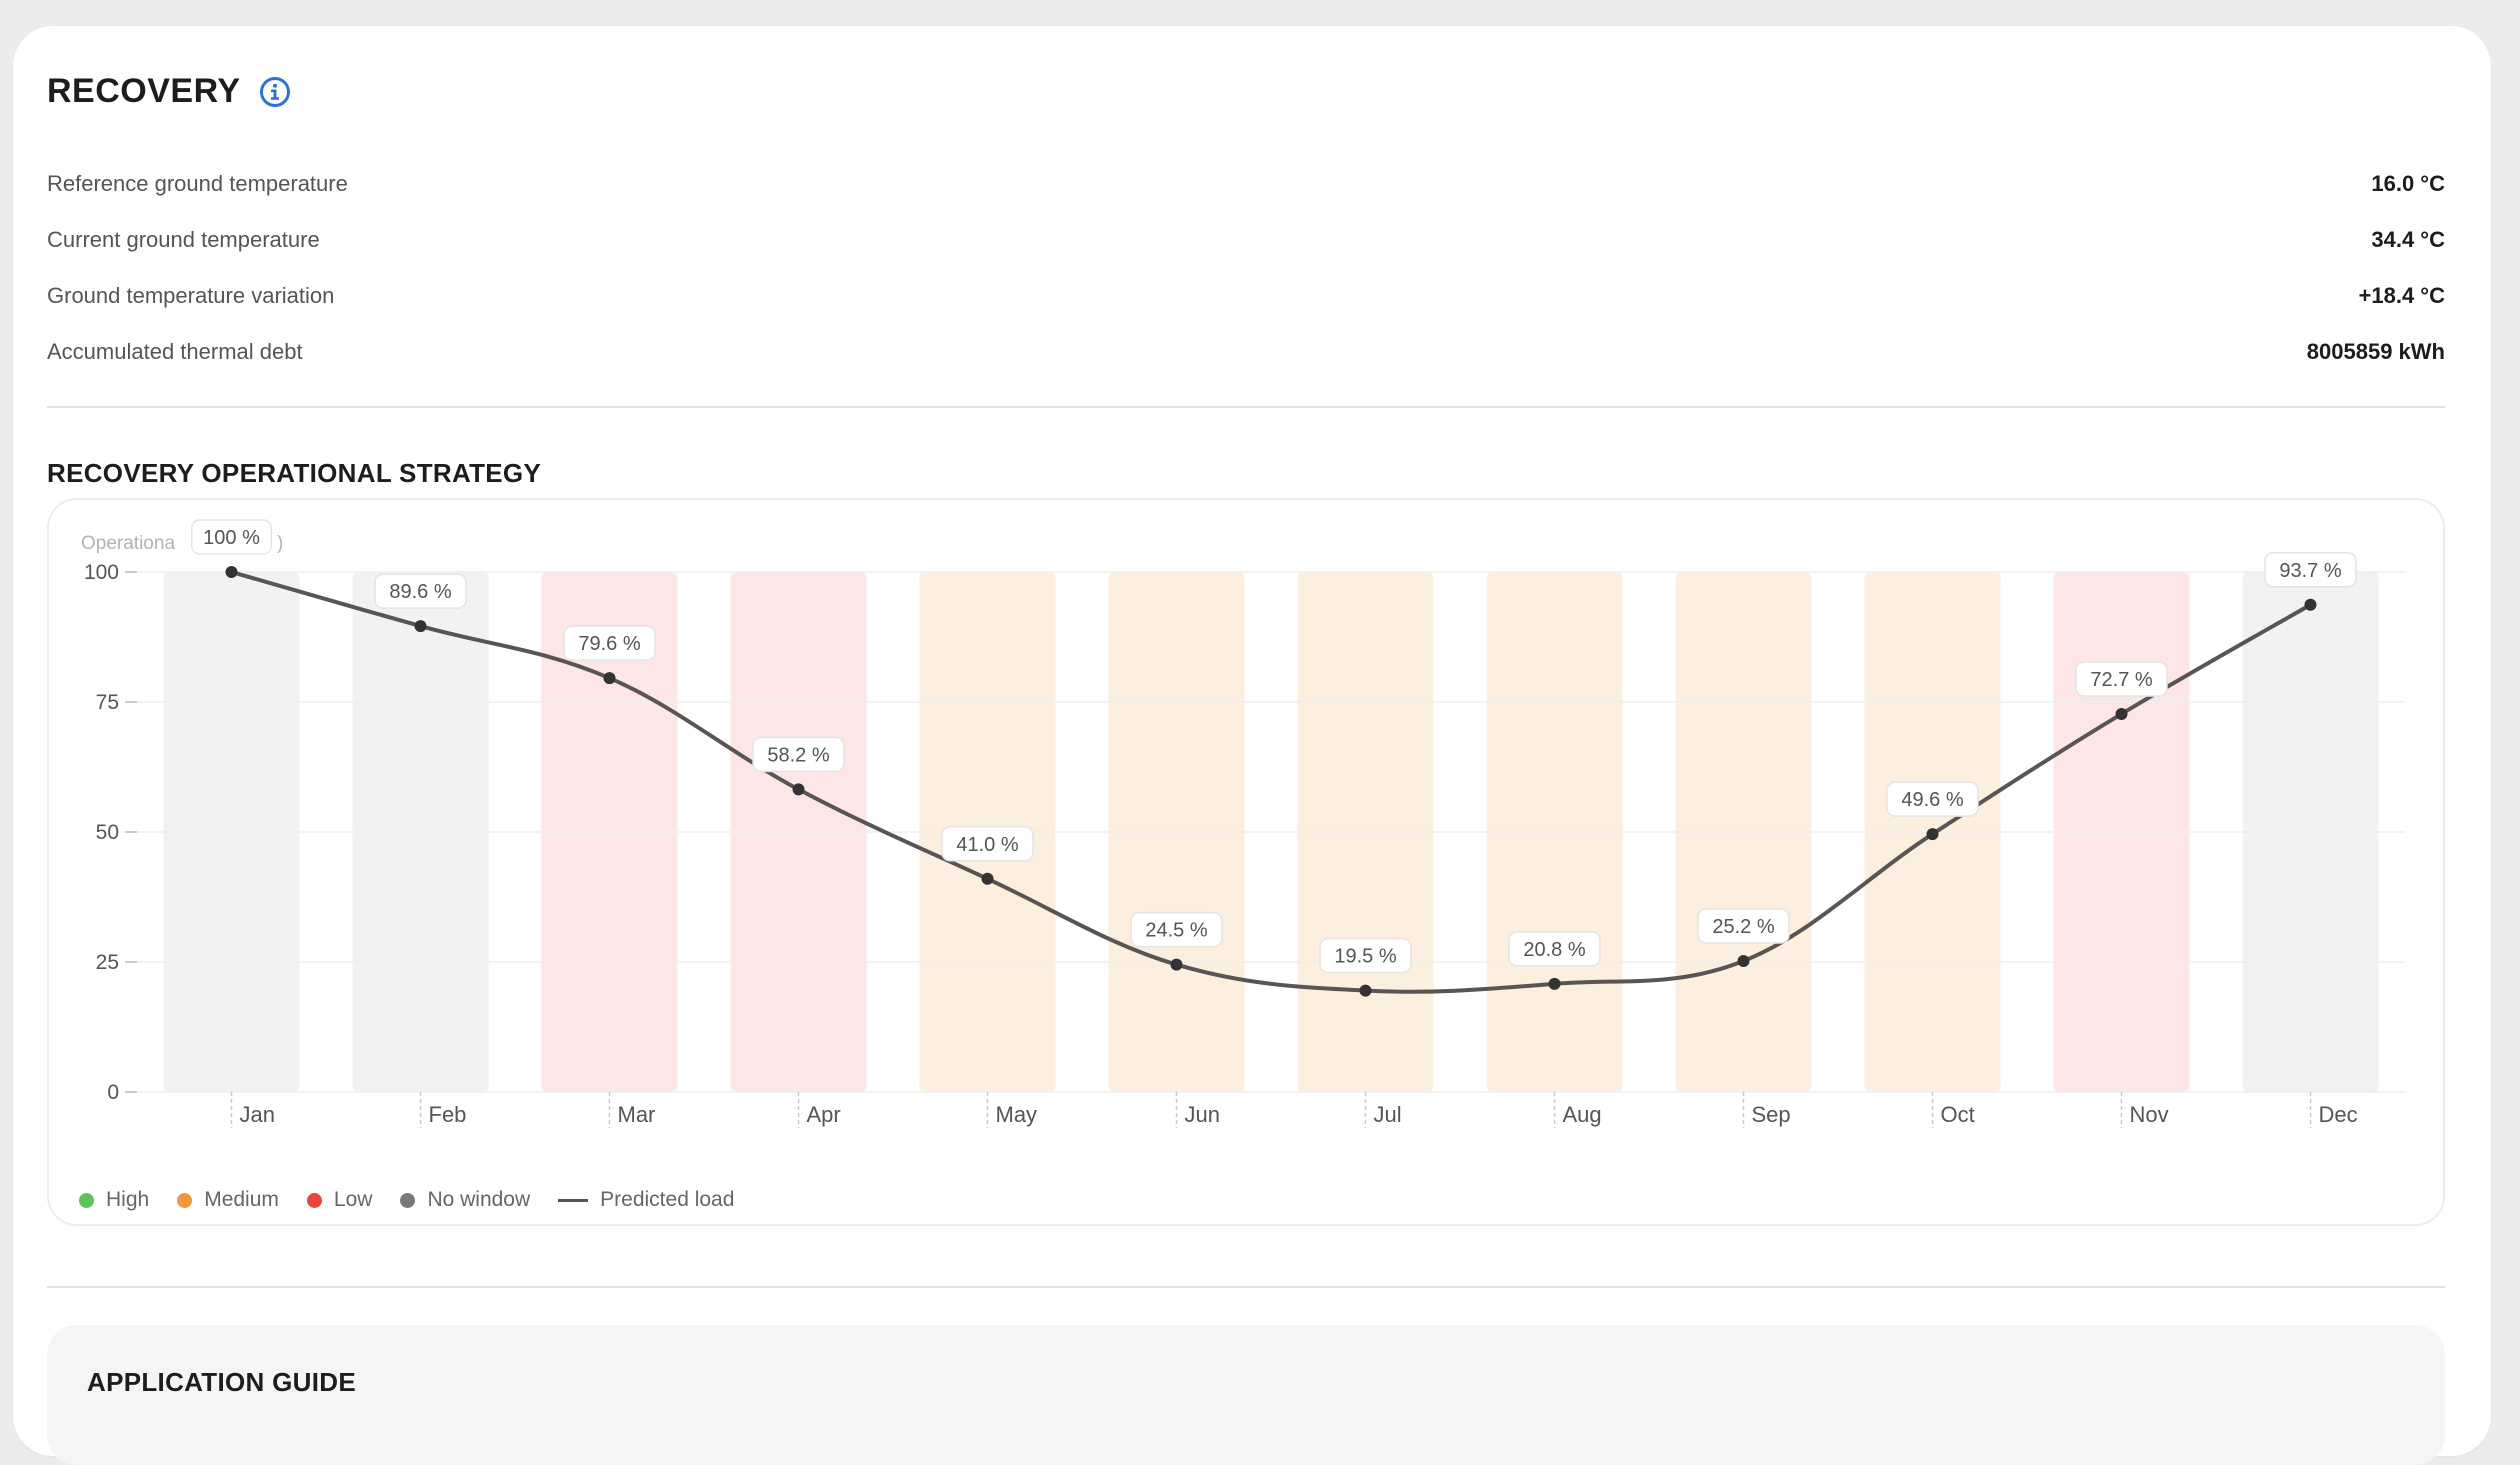 The image size is (2520, 1465). What do you see at coordinates (128, 543) in the screenshot?
I see `y-axis-label: Operationa` at bounding box center [128, 543].